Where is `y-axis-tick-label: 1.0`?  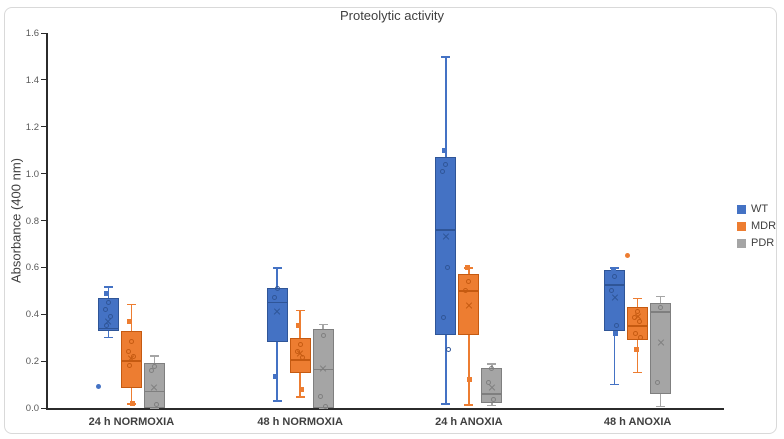 y-axis-tick-label: 1.0 is located at coordinates (32, 174).